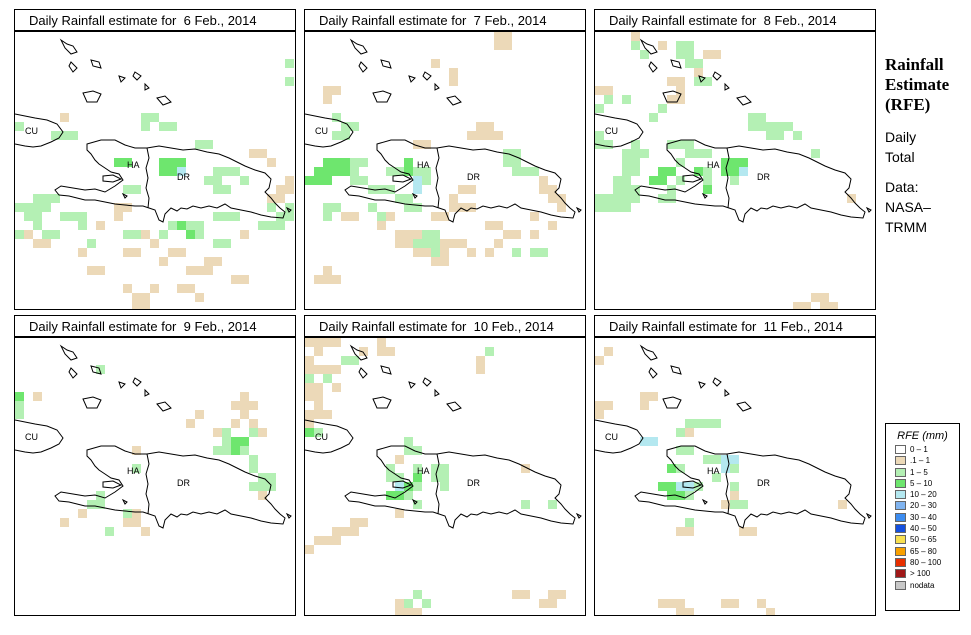 The width and height of the screenshot is (971, 635). I want to click on legend-item: 30 – 40, so click(922, 517).